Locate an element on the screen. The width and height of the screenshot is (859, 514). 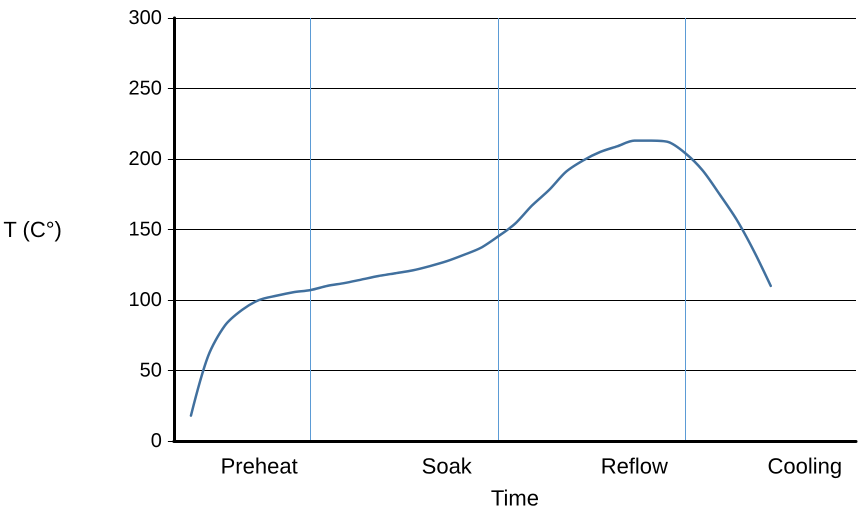
x-axis-title: Time is located at coordinates (514, 498).